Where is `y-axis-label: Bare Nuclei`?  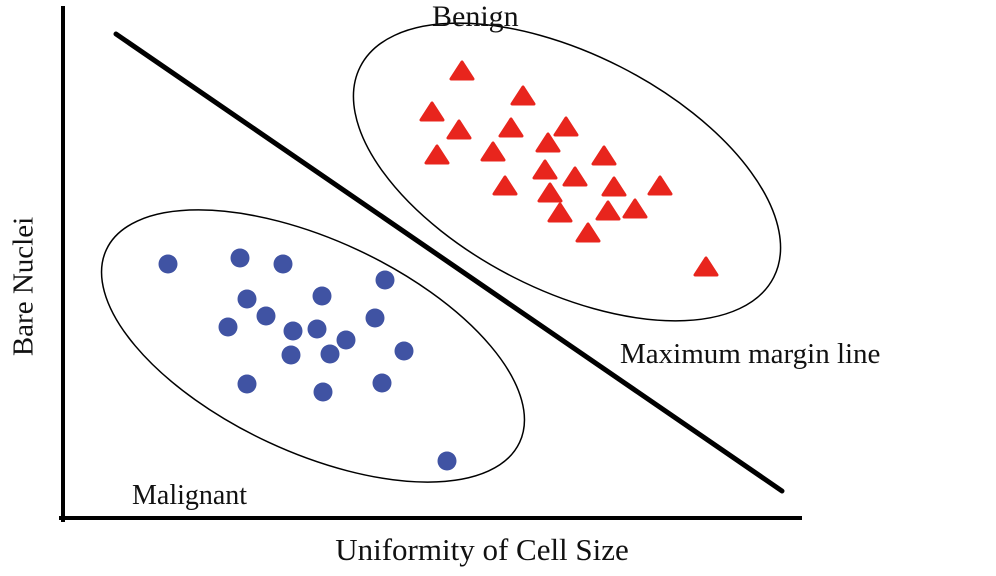 y-axis-label: Bare Nuclei is located at coordinates (23, 286).